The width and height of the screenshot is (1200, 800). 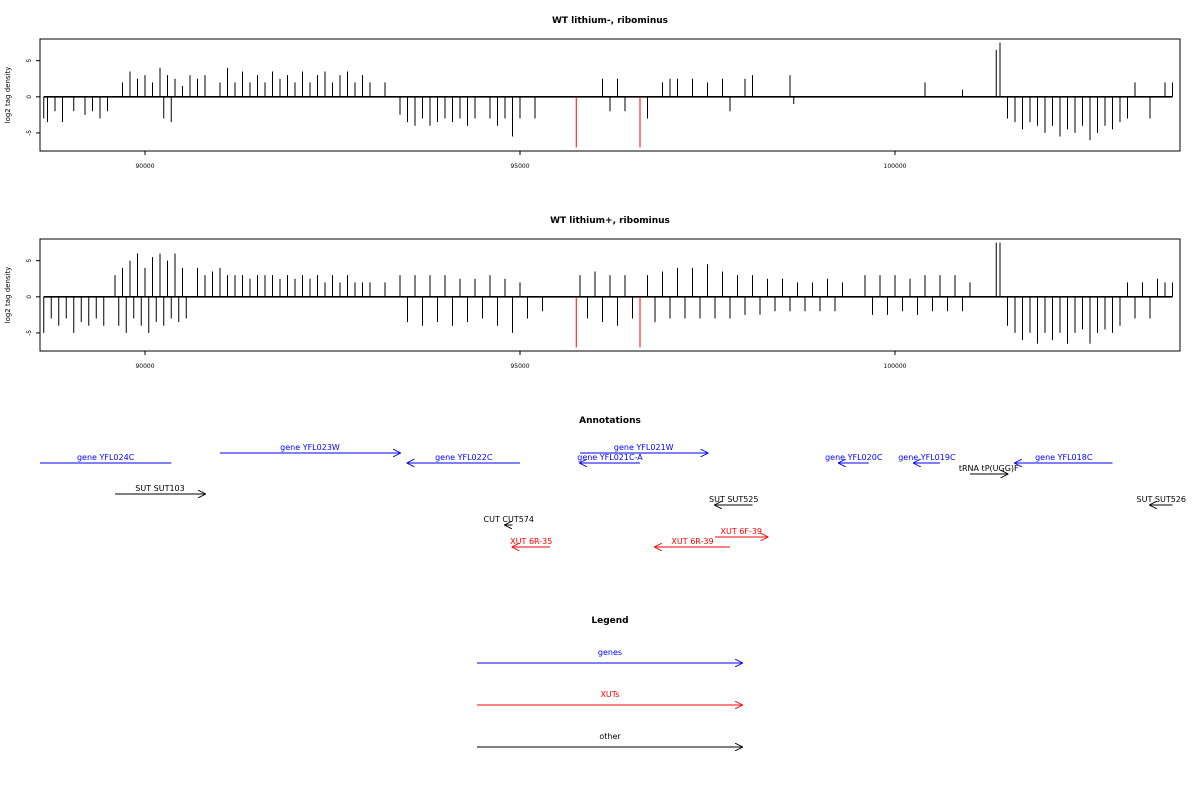 I want to click on panel-title: WT lithium+, ribominus, so click(x=610, y=221).